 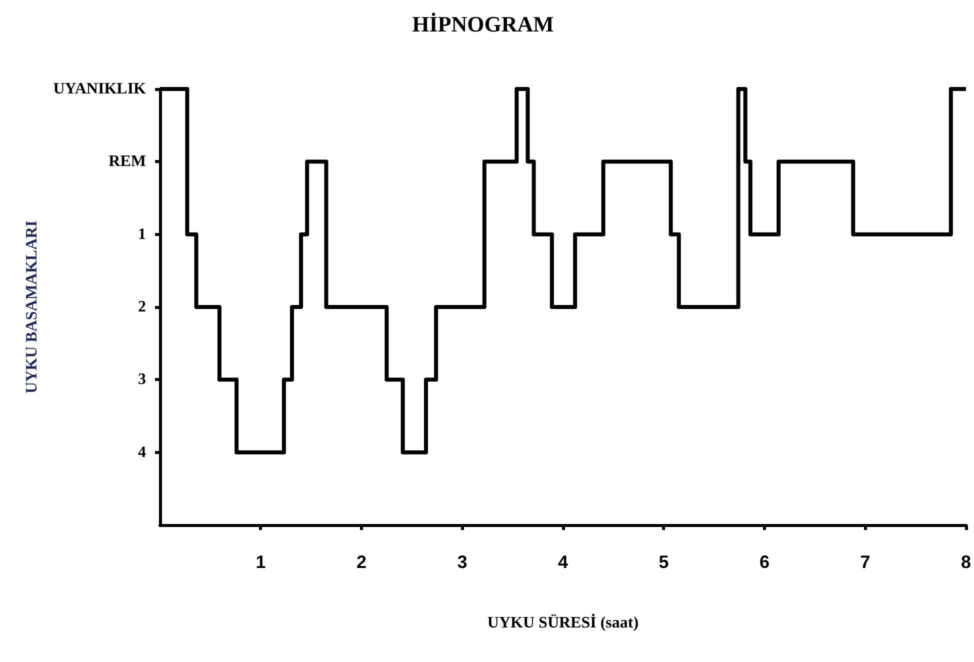 What do you see at coordinates (100, 89) in the screenshot?
I see `y-tick-label: UYANIKLIK` at bounding box center [100, 89].